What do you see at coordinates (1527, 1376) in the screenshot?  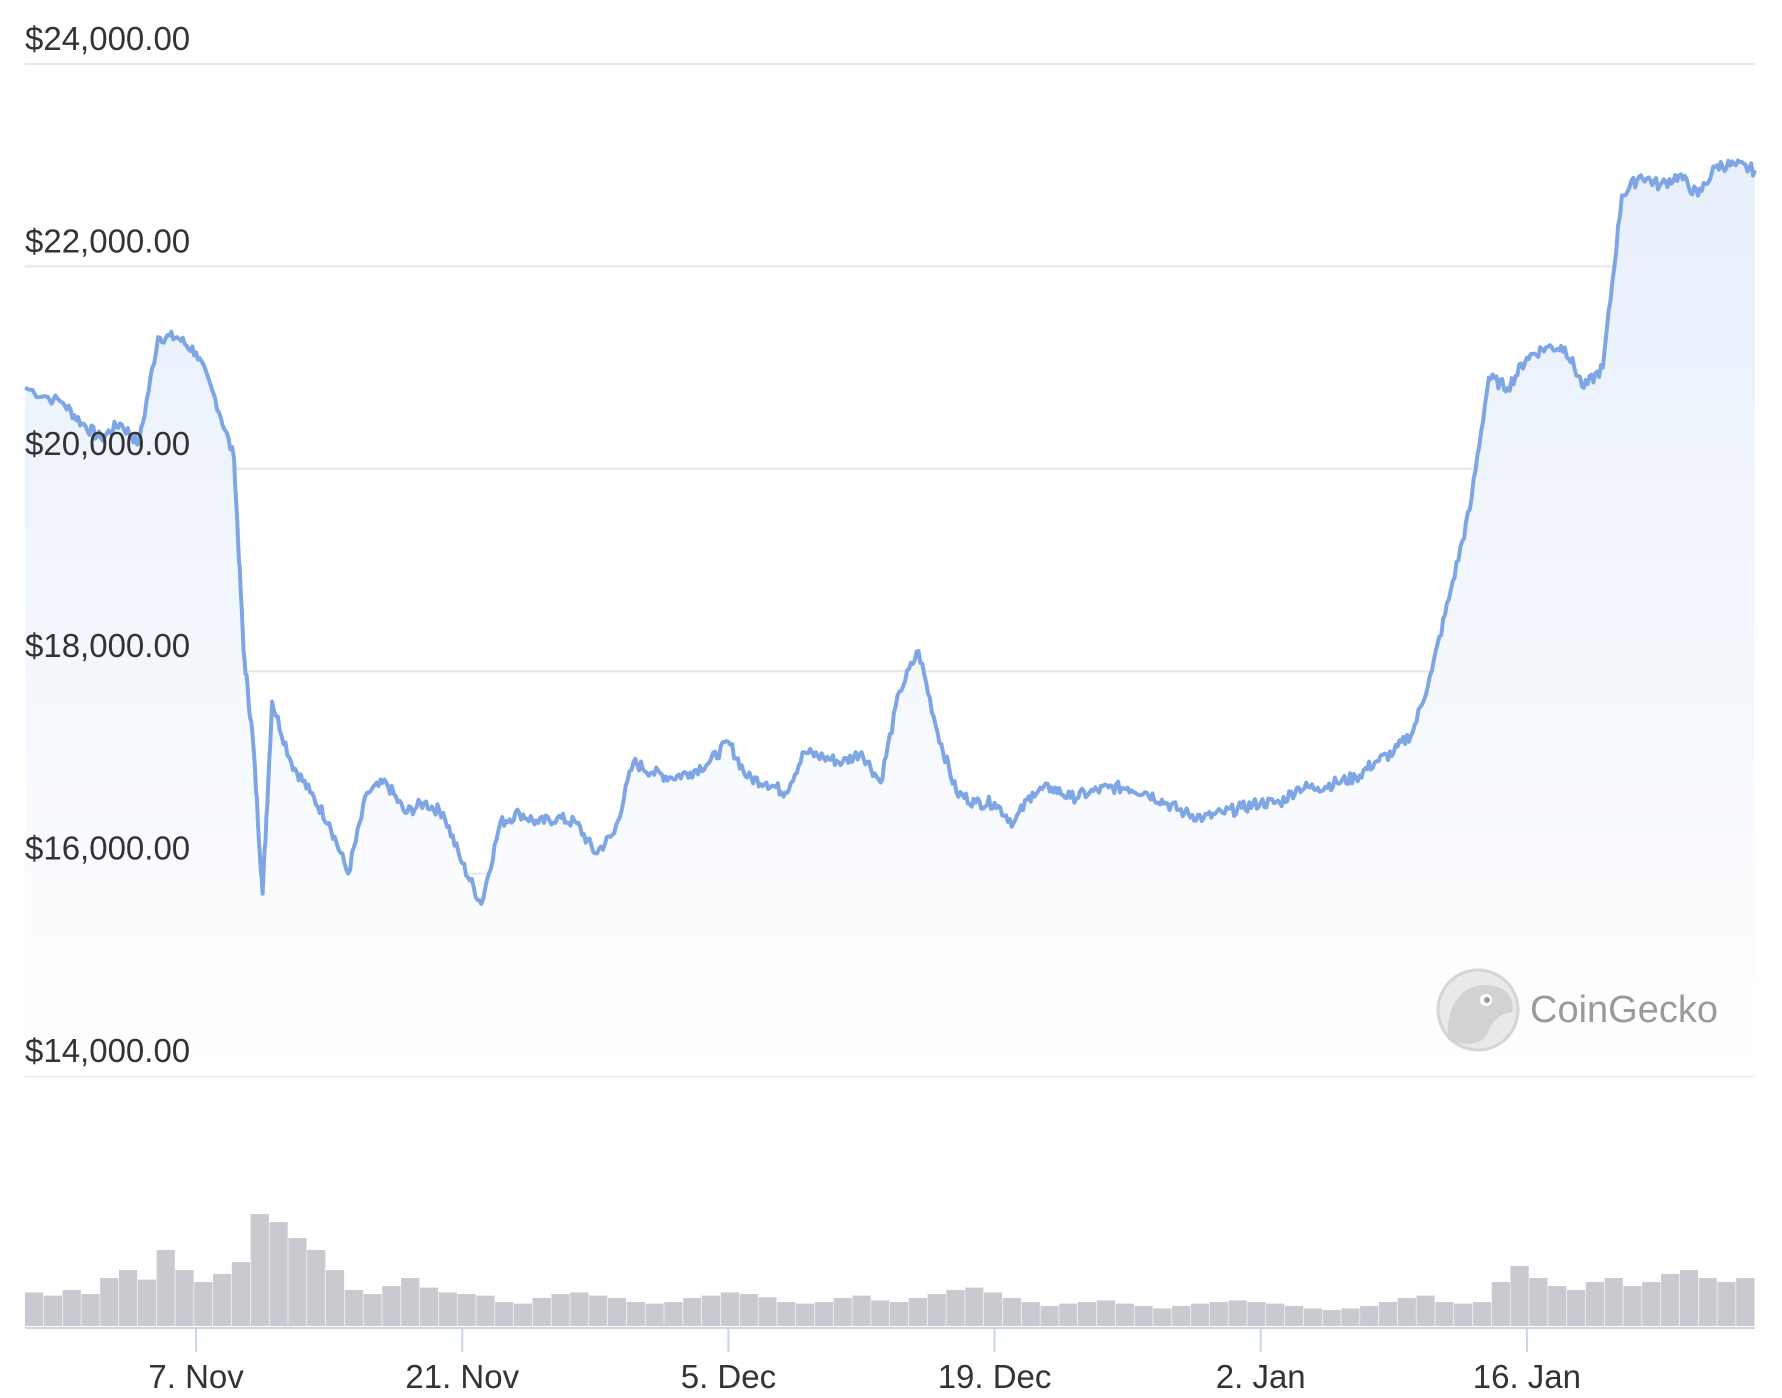 I see `x-tick-label: 16. Jan` at bounding box center [1527, 1376].